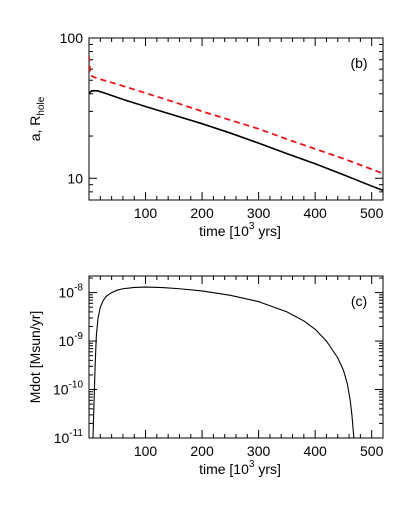 The height and width of the screenshot is (507, 415). I want to click on y-axis-label: a, Rhole, so click(37, 118).